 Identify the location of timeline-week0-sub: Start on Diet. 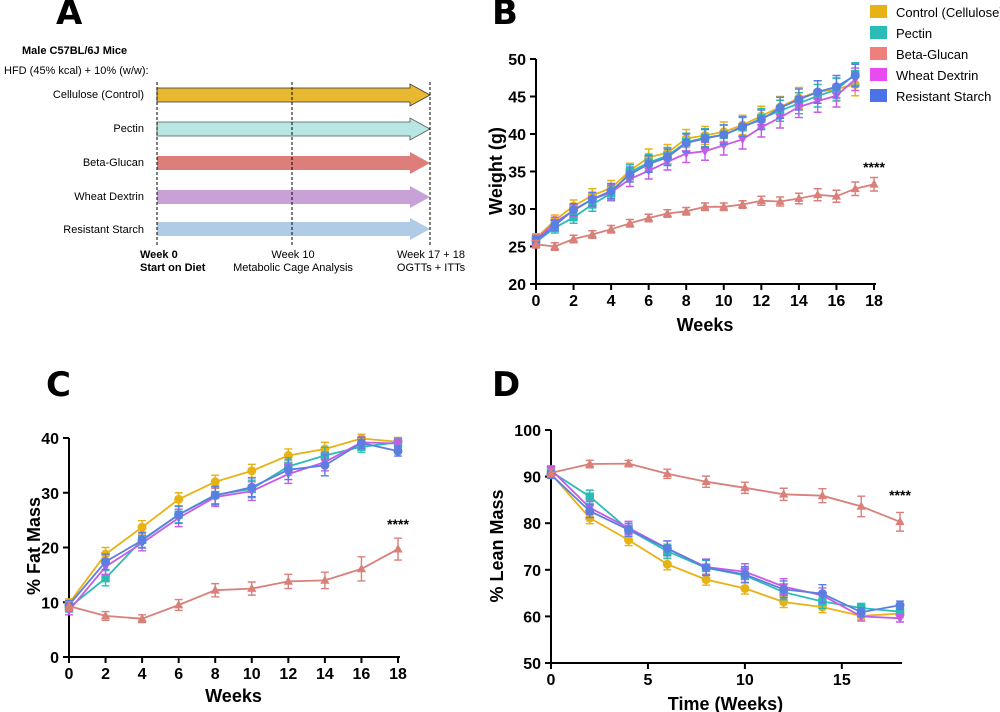
(173, 268).